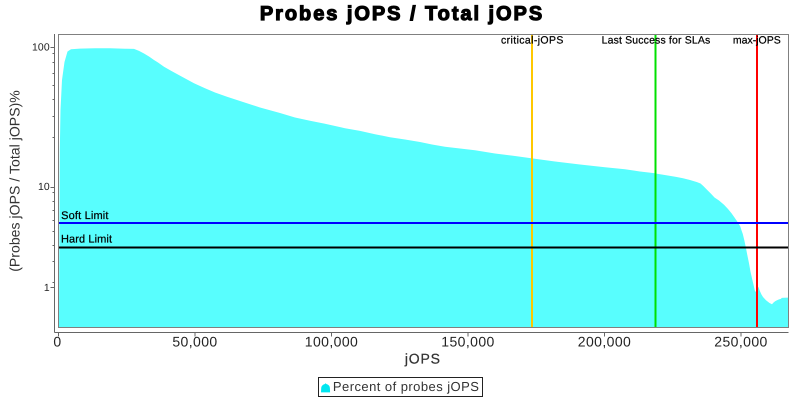 This screenshot has width=800, height=405. Describe the element at coordinates (656, 41) in the screenshot. I see `svg-text: Last Success for SLAs` at that location.